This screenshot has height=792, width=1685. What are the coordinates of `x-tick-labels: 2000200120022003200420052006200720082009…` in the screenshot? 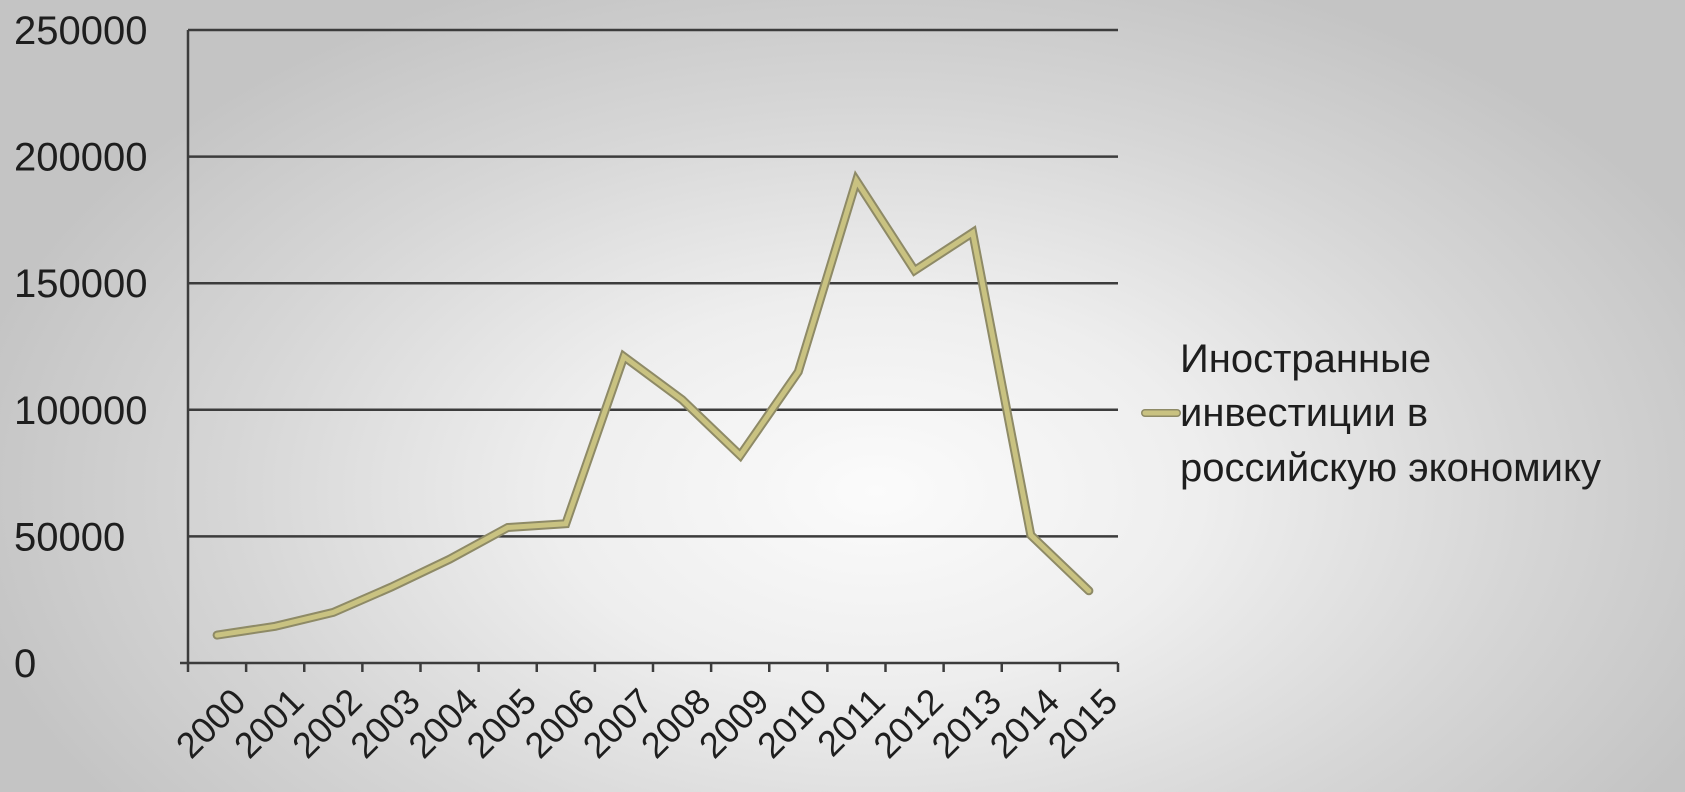 It's located at (647, 723).